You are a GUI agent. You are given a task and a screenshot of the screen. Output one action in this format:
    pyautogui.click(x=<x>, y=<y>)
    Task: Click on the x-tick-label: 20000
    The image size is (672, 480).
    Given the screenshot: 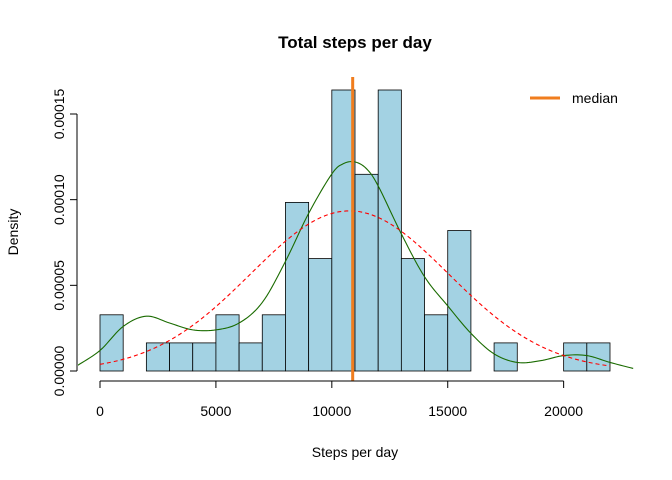 What is the action you would take?
    pyautogui.click(x=563, y=411)
    